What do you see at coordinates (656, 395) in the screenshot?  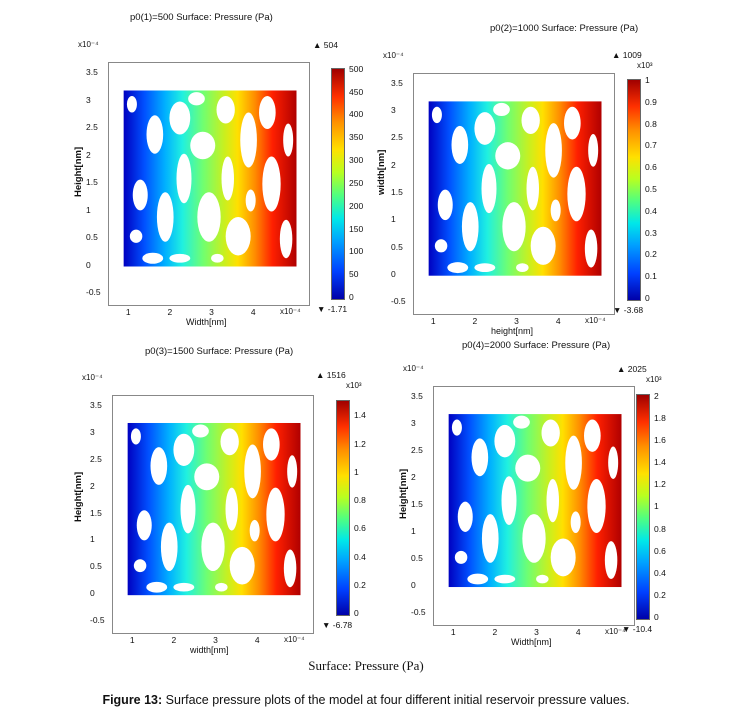 I see `colorbar-tick-label: 2` at bounding box center [656, 395].